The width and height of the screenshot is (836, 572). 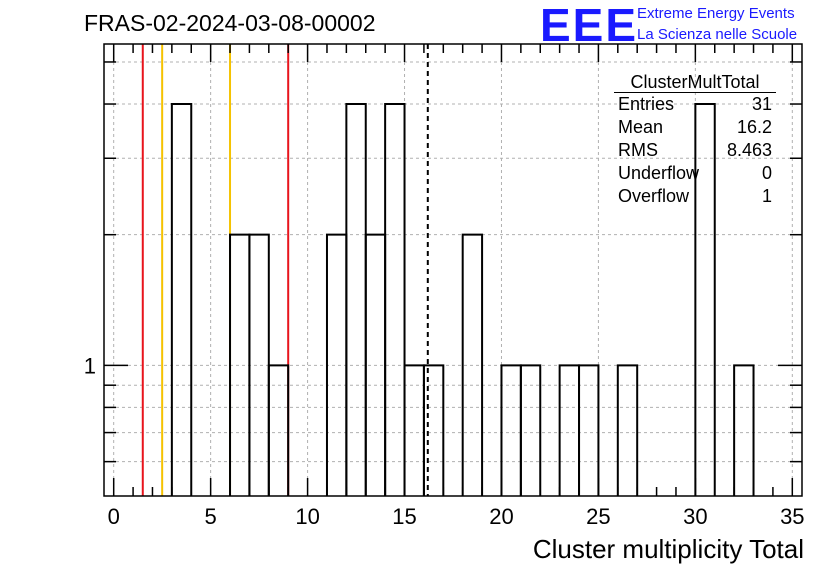 I want to click on y-tick-label: 1, so click(x=90, y=365).